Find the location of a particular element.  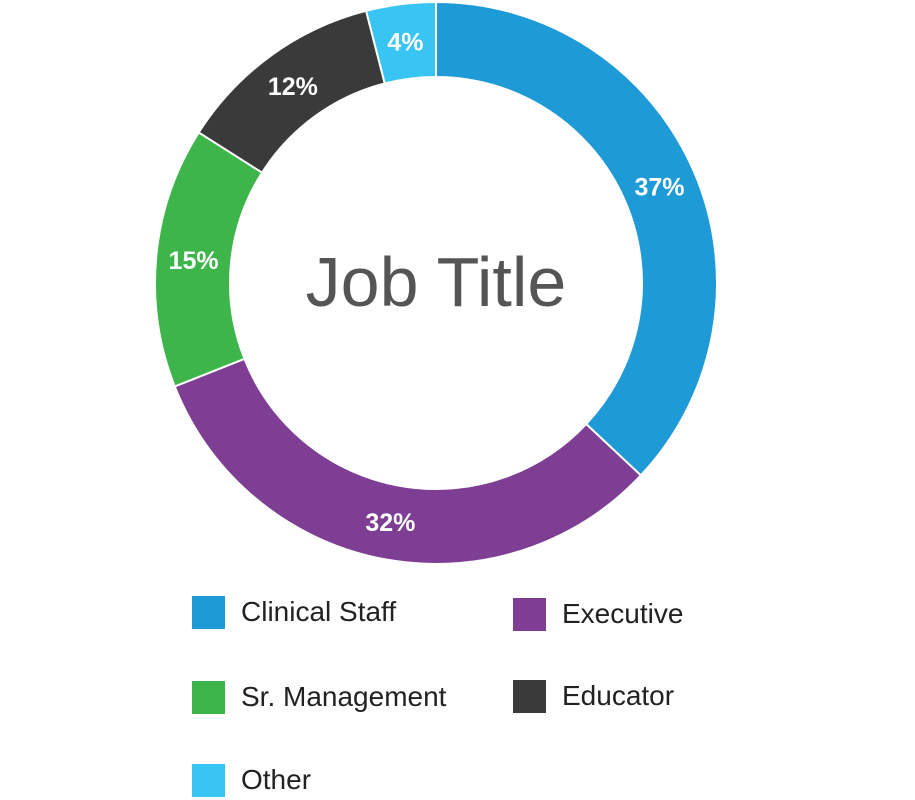

legend-item-clinical-staff: Clinical Staff is located at coordinates (294, 612).